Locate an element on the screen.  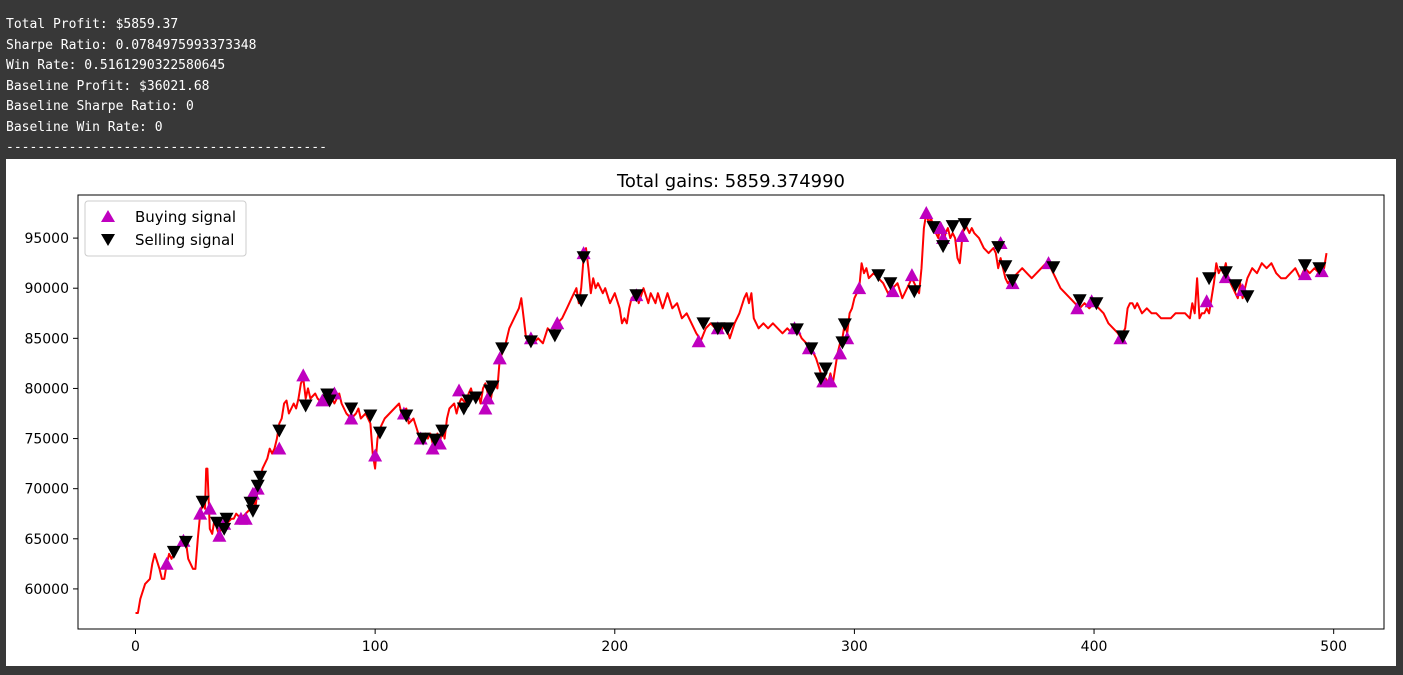
baseline-win-rate-line: Baseline Win Rate: 0 is located at coordinates (84, 127).